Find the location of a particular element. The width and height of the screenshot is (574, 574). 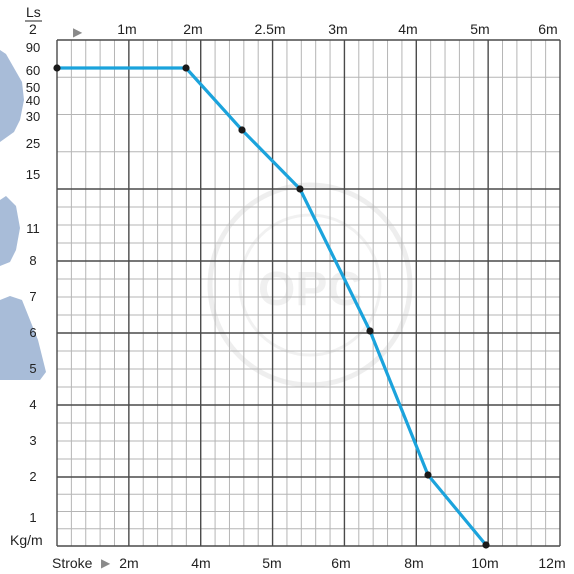

bottom-axis-arrow: ▶ is located at coordinates (106, 563).